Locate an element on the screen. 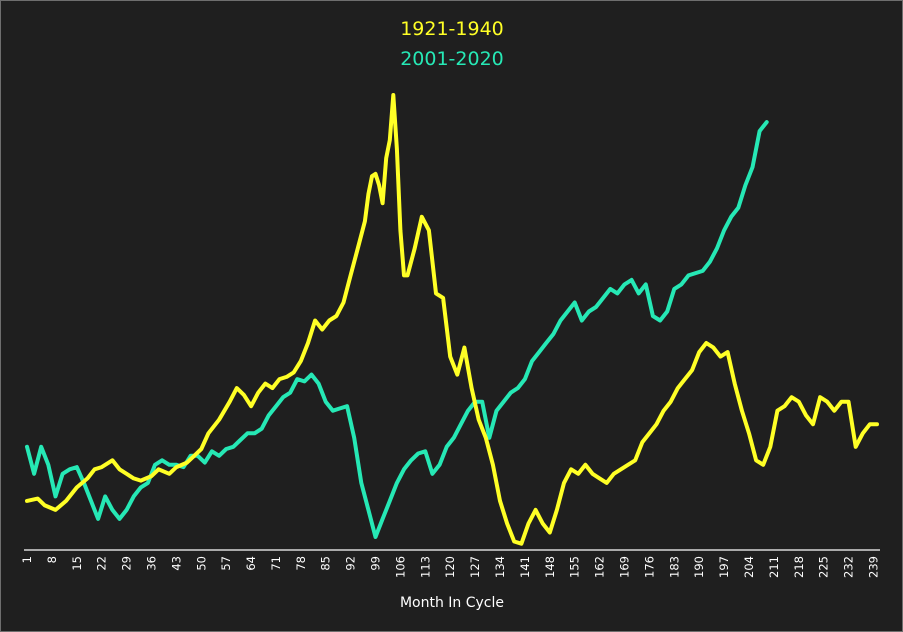 Image resolution: width=903 pixels, height=632 pixels. x-tick-label: 92 is located at coordinates (351, 563).